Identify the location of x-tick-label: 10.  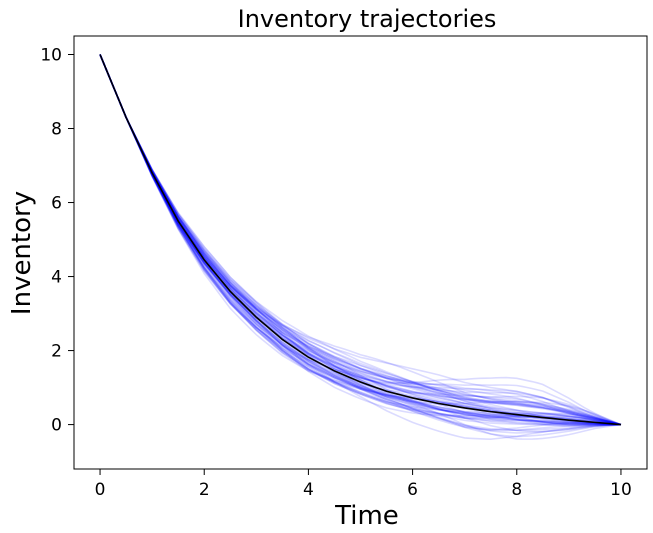
(621, 490).